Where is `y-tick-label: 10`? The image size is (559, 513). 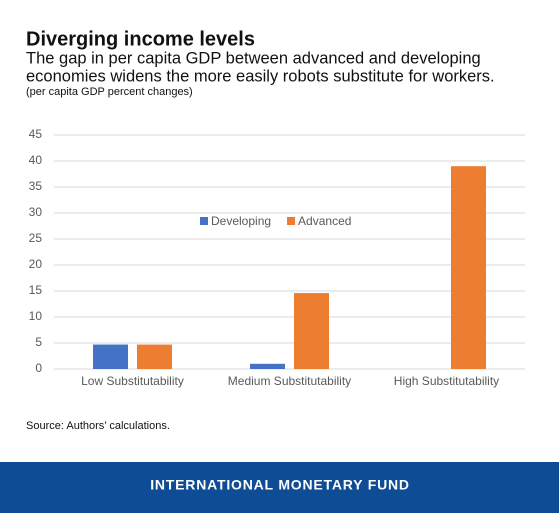
y-tick-label: 10 is located at coordinates (36, 316).